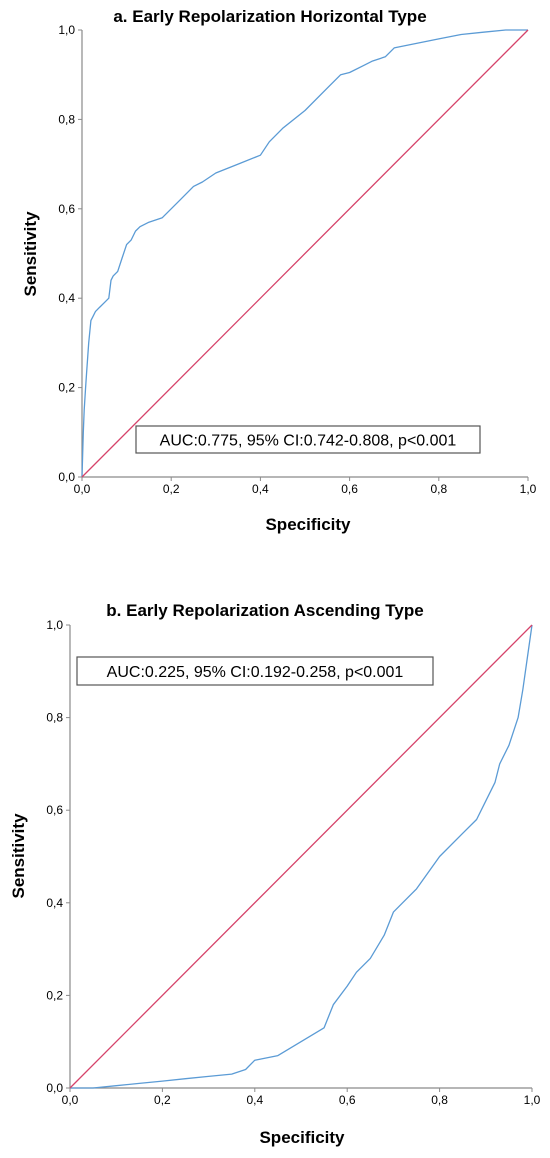 This screenshot has height=1158, width=550. I want to click on chart-title: a. Early Repolarization Horizontal Type, so click(269, 16).